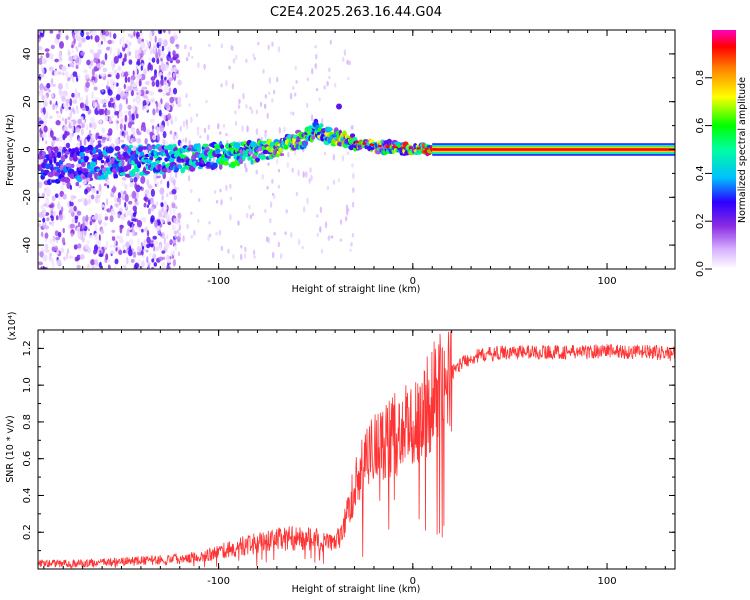 This screenshot has height=600, width=750. What do you see at coordinates (700, 221) in the screenshot?
I see `colorbar-tick-label: 0.2` at bounding box center [700, 221].